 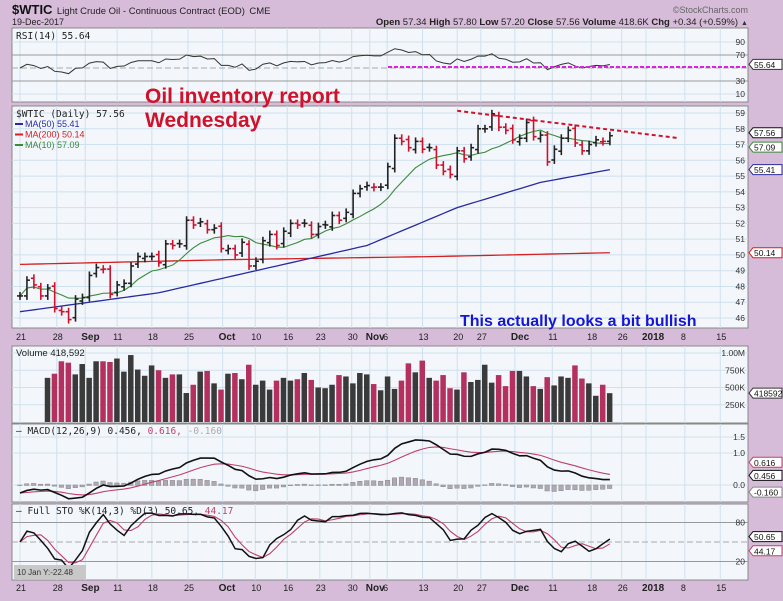 What do you see at coordinates (552, 337) in the screenshot?
I see `x-axis-label: 11` at bounding box center [552, 337].